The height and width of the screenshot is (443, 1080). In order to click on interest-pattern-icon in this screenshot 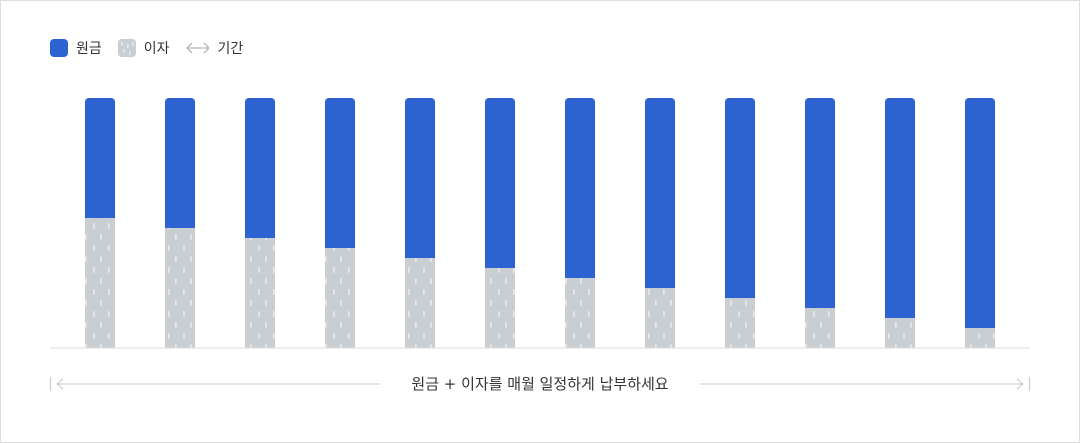, I will do `click(127, 48)`.